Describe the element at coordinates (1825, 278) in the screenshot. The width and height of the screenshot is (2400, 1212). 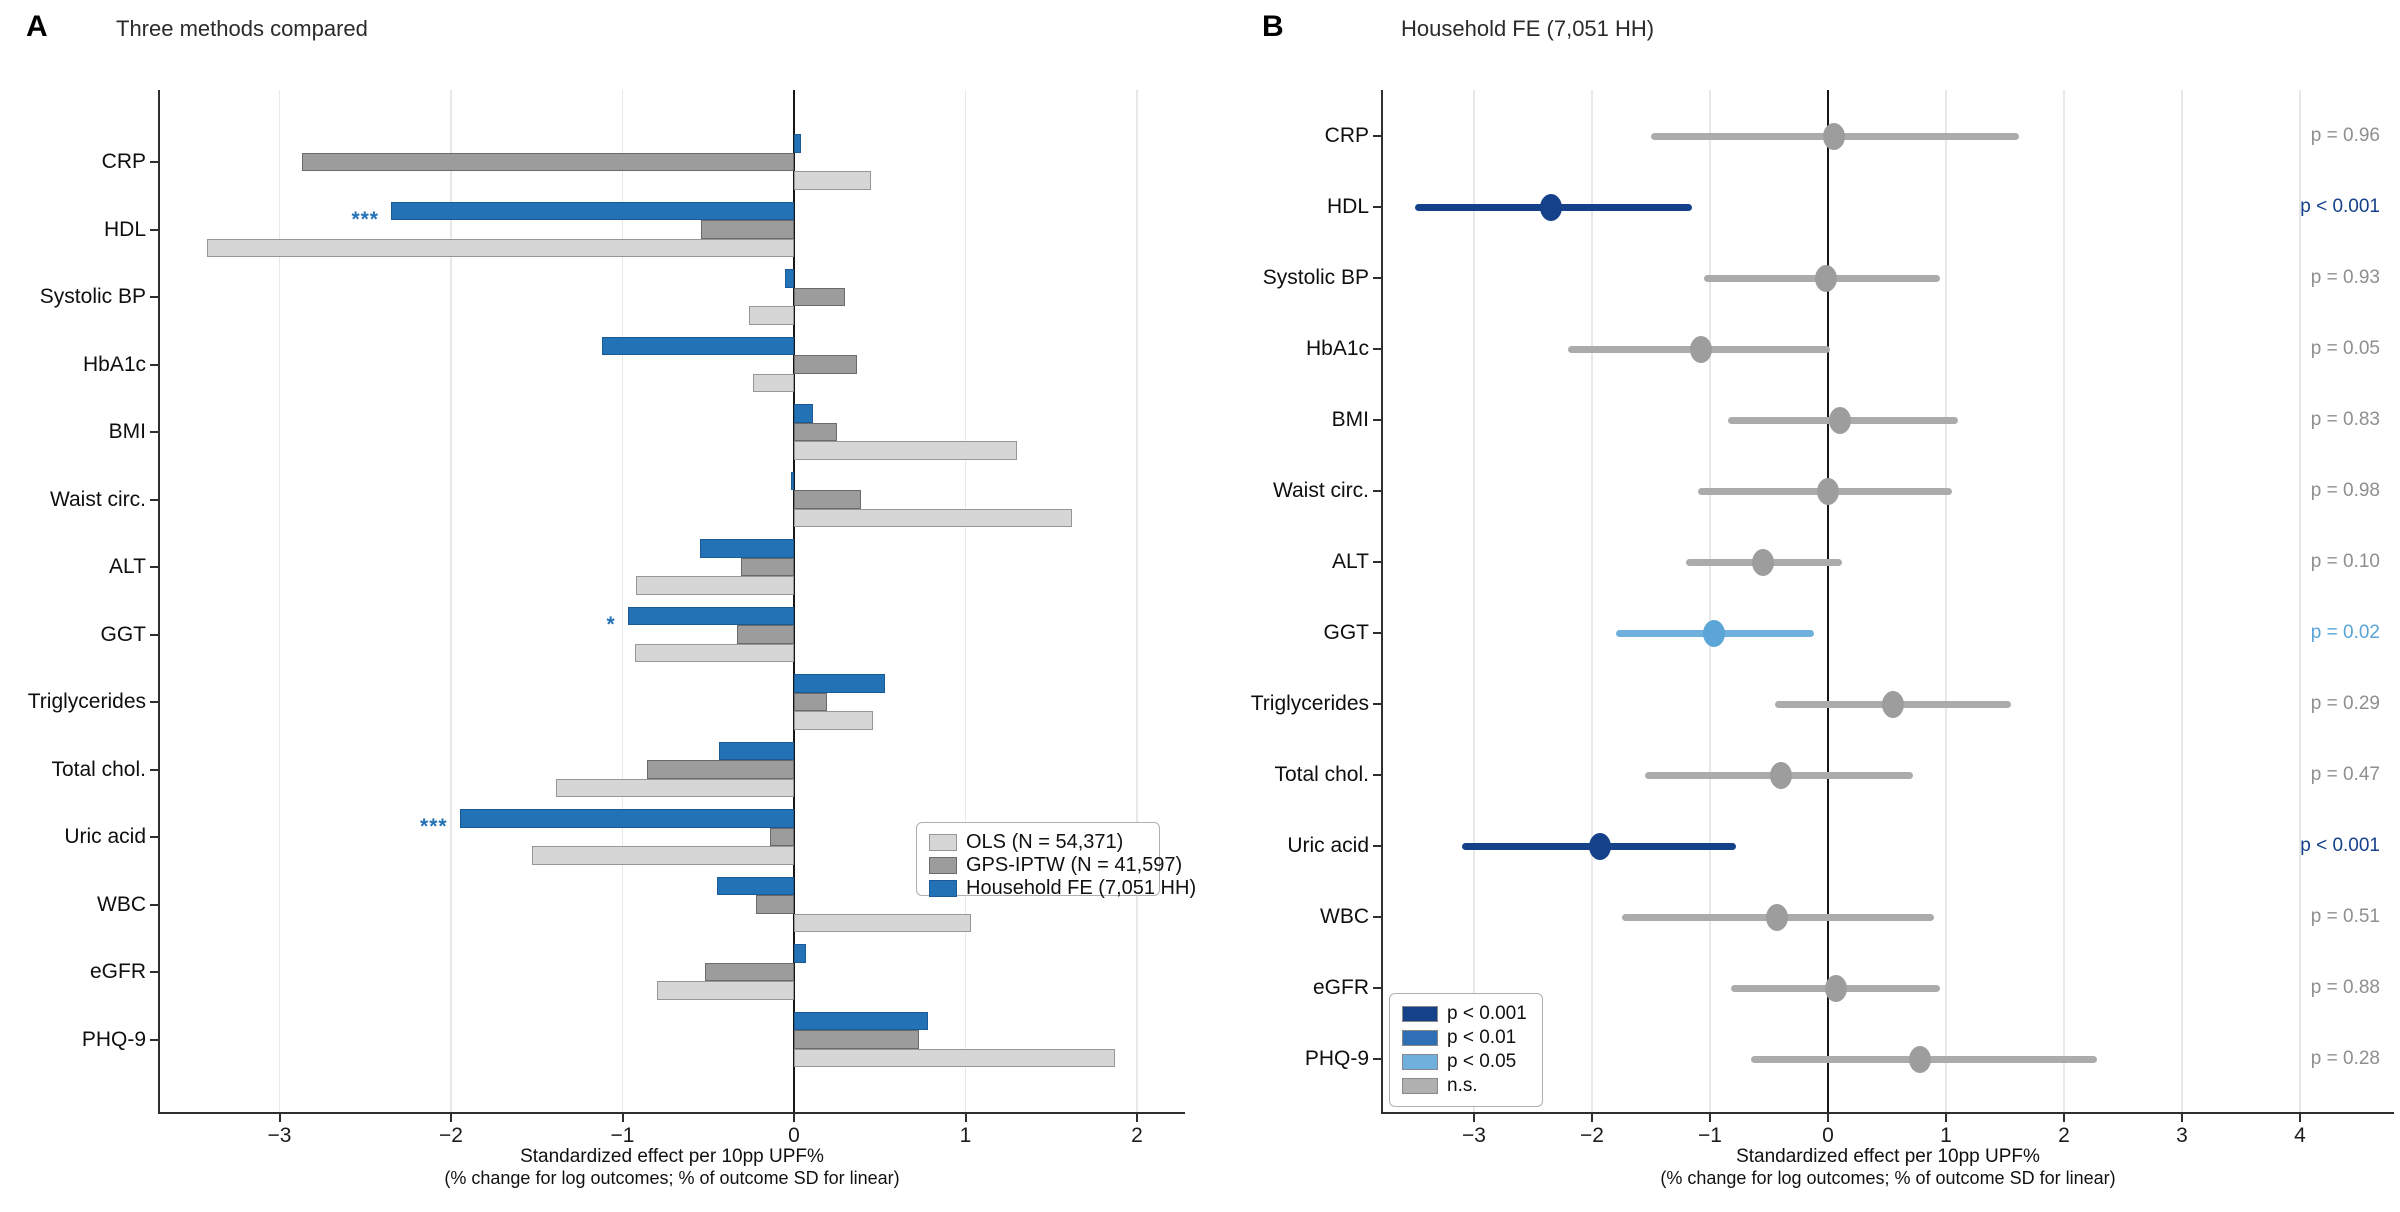
I see `point-marker-systolic-bp` at that location.